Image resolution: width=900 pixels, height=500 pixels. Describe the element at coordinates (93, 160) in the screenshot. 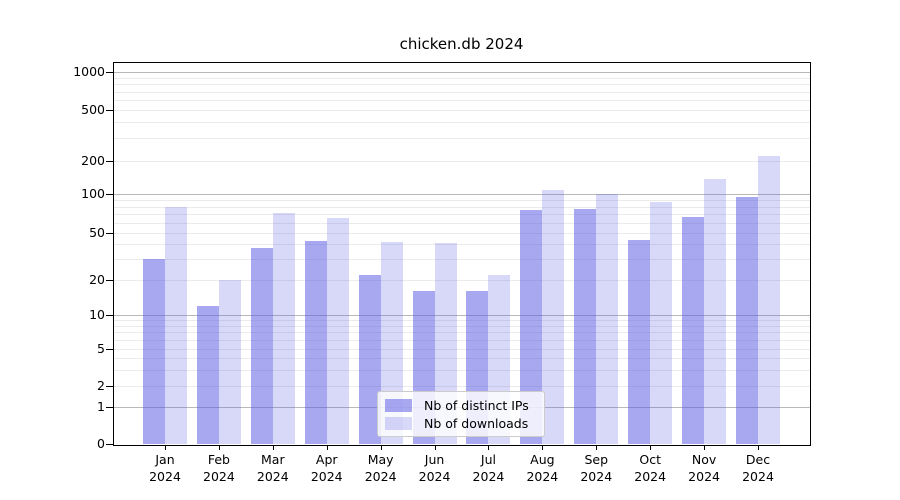

I see `y-tick-label: 200` at that location.